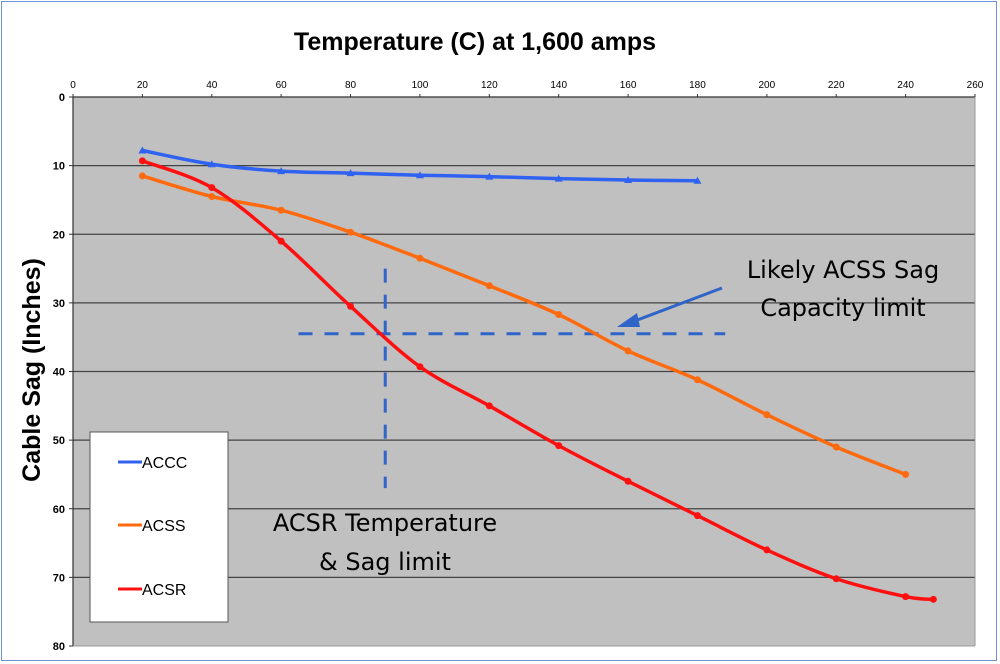 The image size is (1000, 664). Describe the element at coordinates (282, 85) in the screenshot. I see `x-tick-label: 60` at that location.